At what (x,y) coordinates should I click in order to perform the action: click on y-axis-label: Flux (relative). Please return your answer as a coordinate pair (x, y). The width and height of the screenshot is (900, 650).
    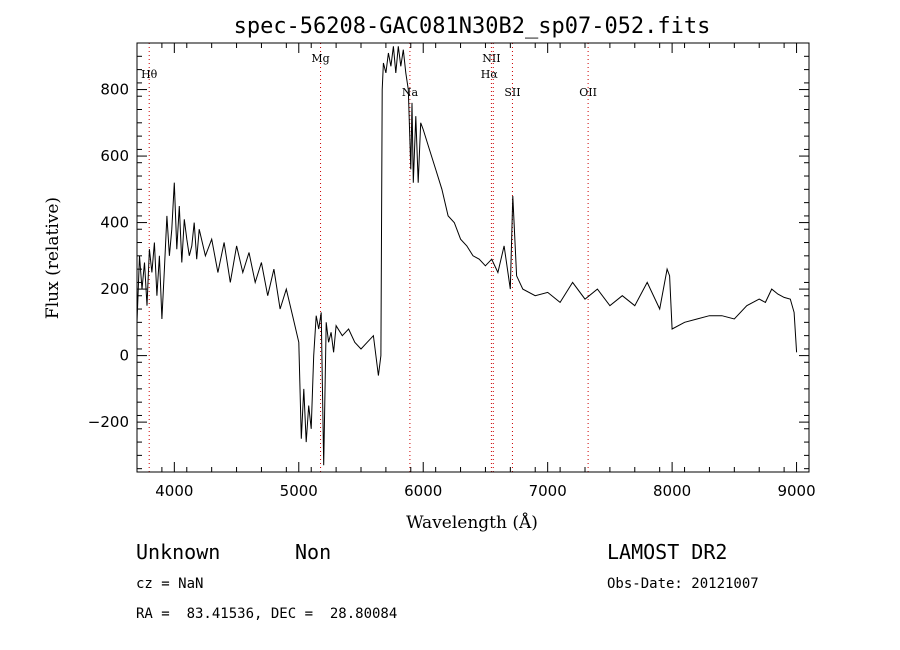
    Looking at the image, I should click on (53, 258).